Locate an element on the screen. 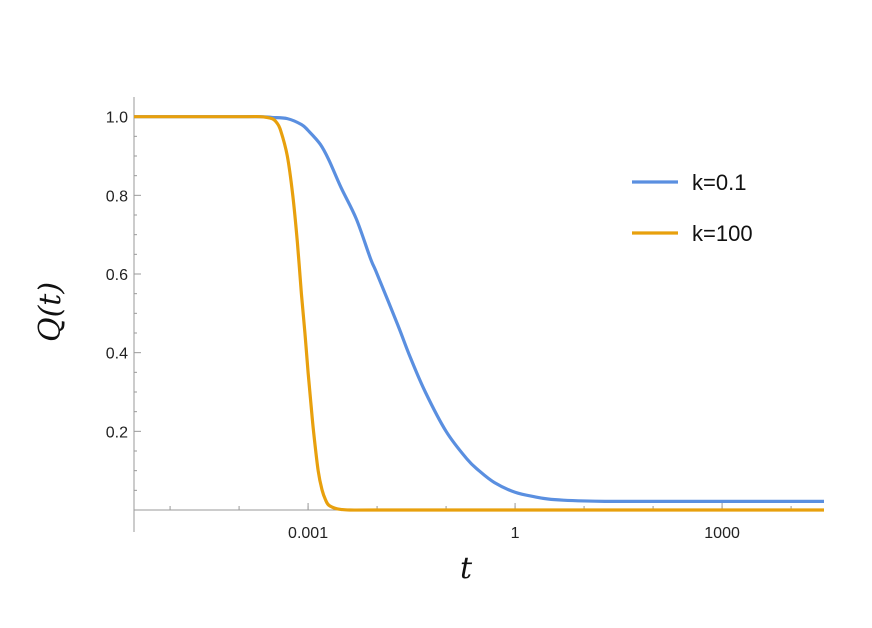 This screenshot has height=628, width=872. legend-label-1: k=0.1 is located at coordinates (719, 182).